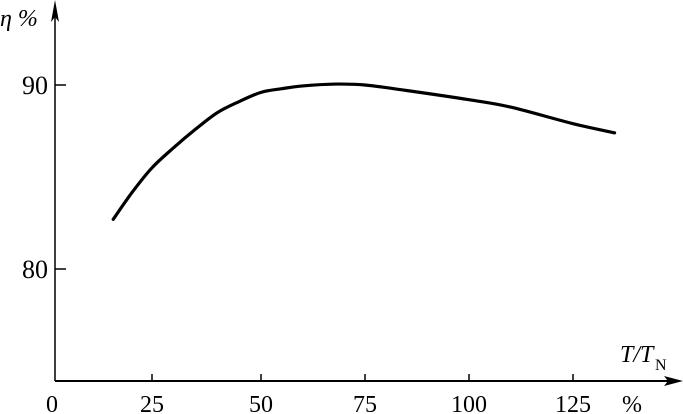 The width and height of the screenshot is (683, 414). I want to click on x-tick-label: 125, so click(573, 403).